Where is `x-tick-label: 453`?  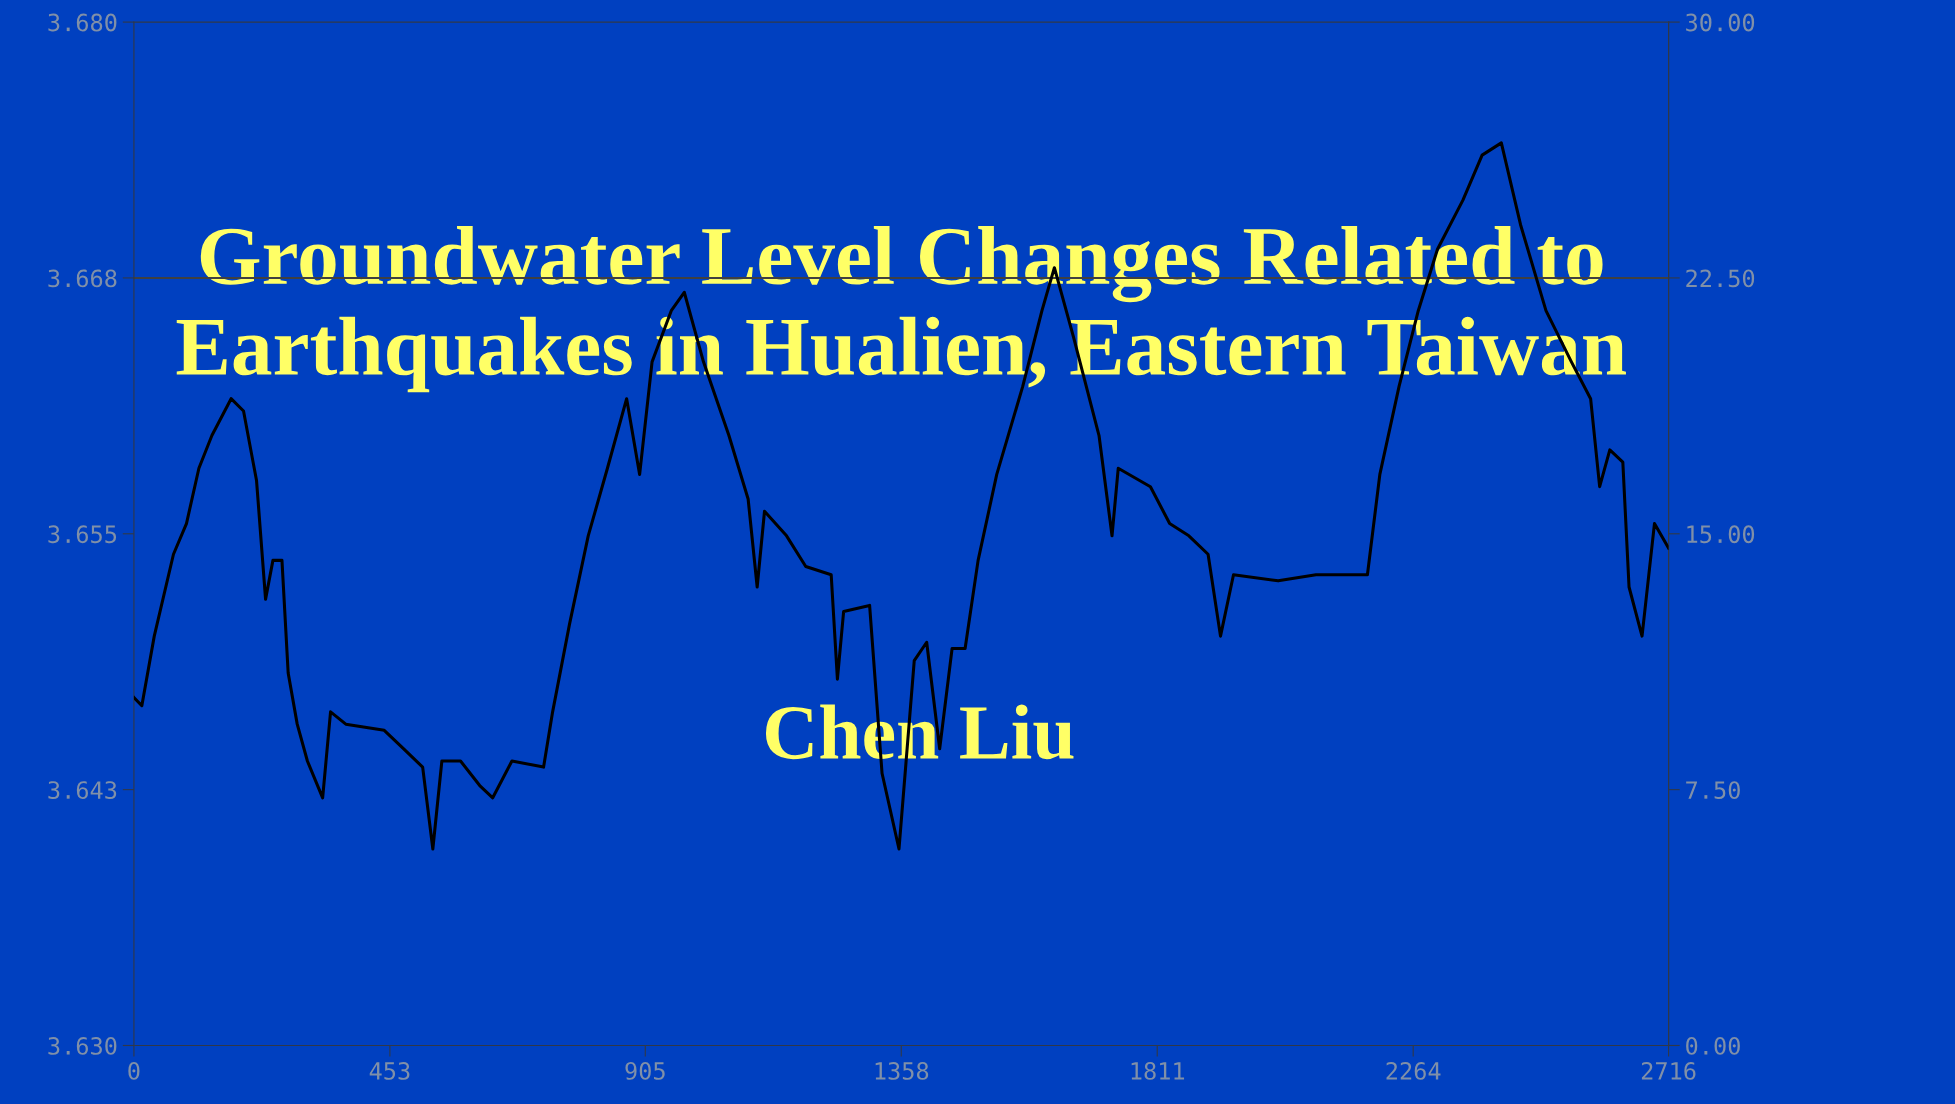 x-tick-label: 453 is located at coordinates (389, 1071).